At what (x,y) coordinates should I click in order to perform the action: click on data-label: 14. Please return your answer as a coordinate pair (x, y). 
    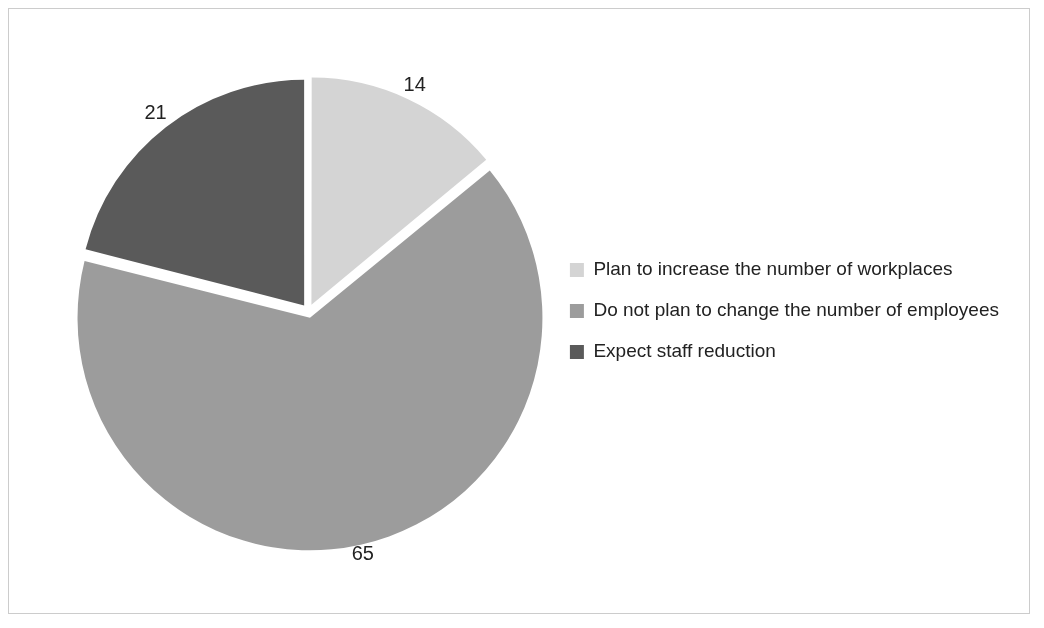
    Looking at the image, I should click on (414, 83).